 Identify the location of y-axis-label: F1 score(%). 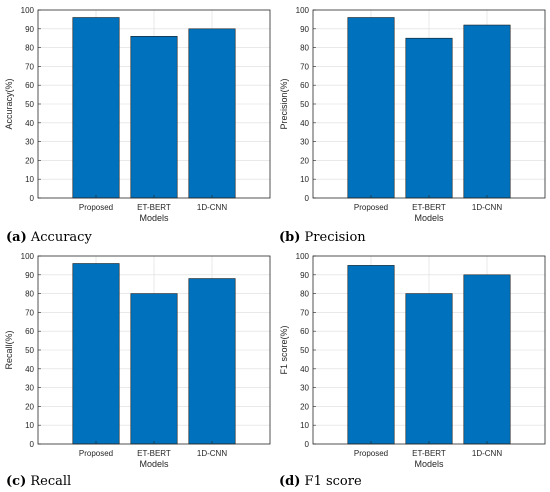
(284, 349).